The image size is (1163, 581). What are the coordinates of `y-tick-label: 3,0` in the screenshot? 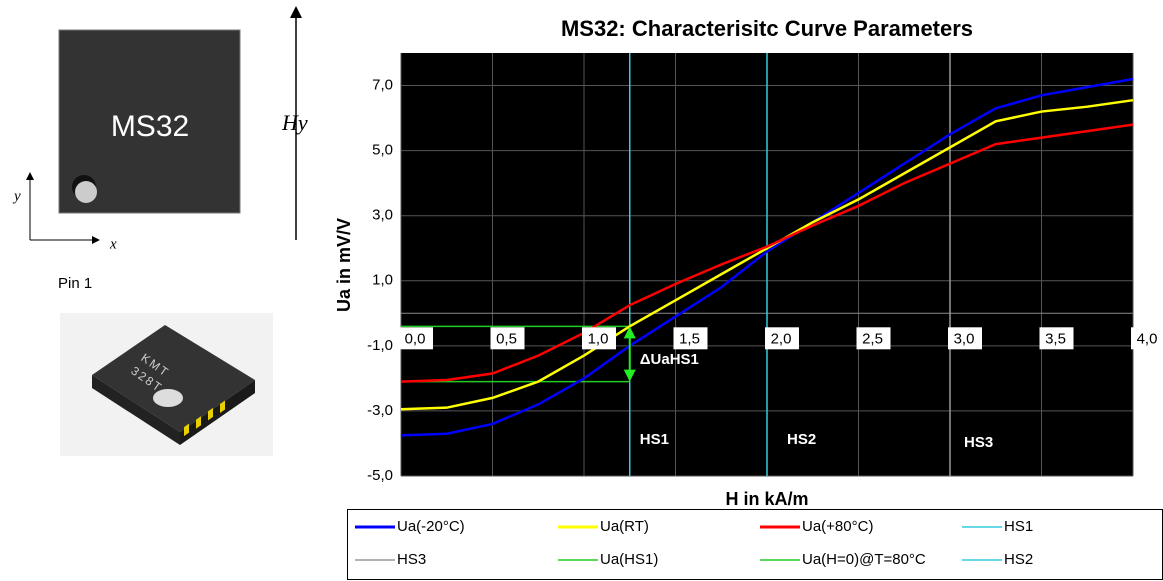 It's located at (382, 215).